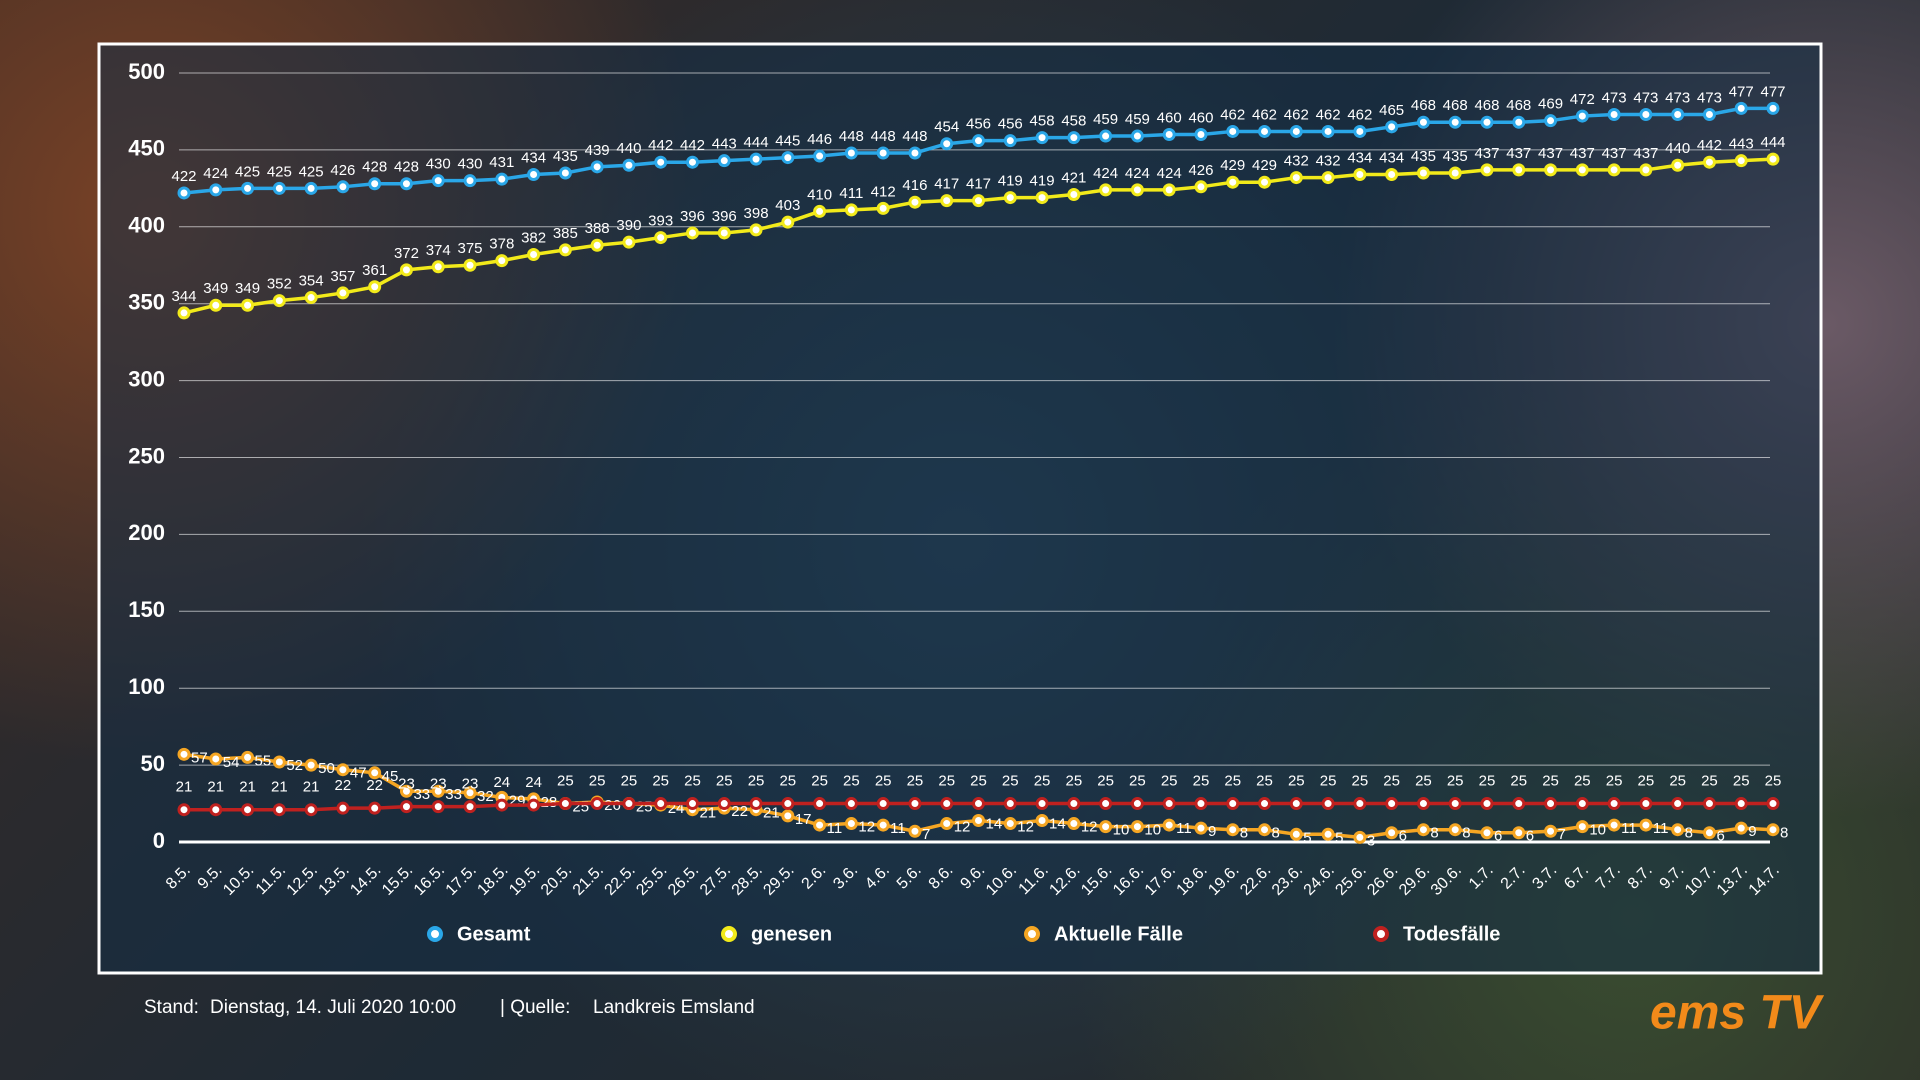 The width and height of the screenshot is (1920, 1080). What do you see at coordinates (146, 609) in the screenshot?
I see `y-tick-label: 150` at bounding box center [146, 609].